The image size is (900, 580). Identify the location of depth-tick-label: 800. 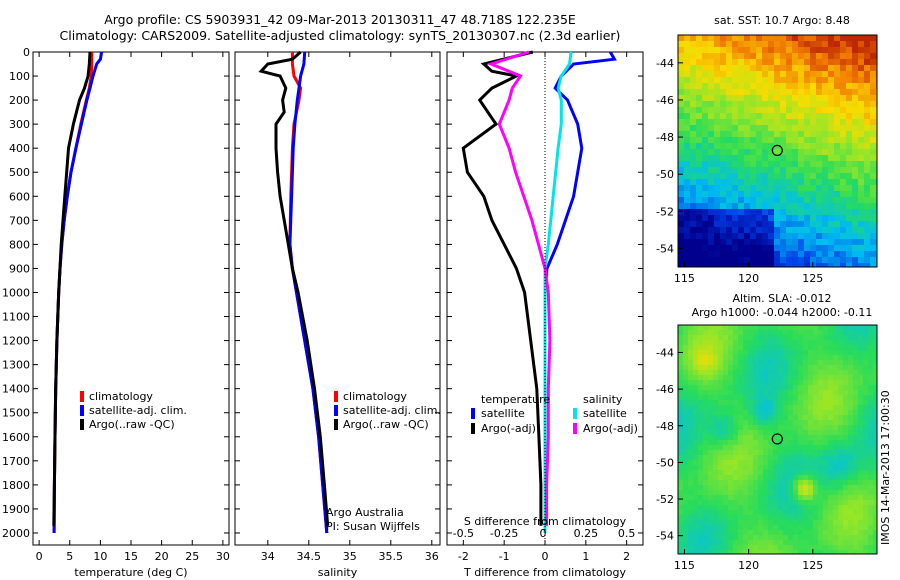
(19, 244).